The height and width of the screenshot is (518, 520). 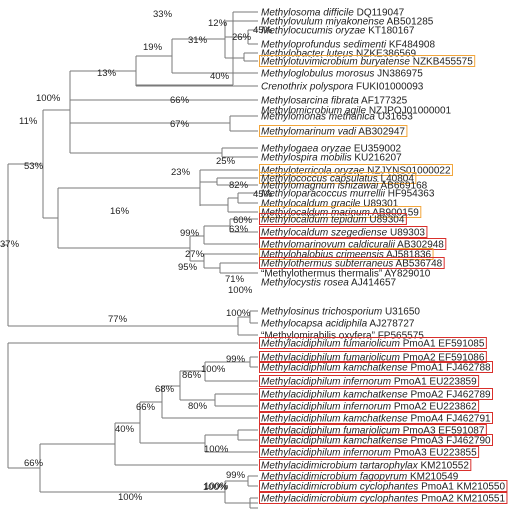 I want to click on leaf-accession: U89303, so click(x=406, y=233).